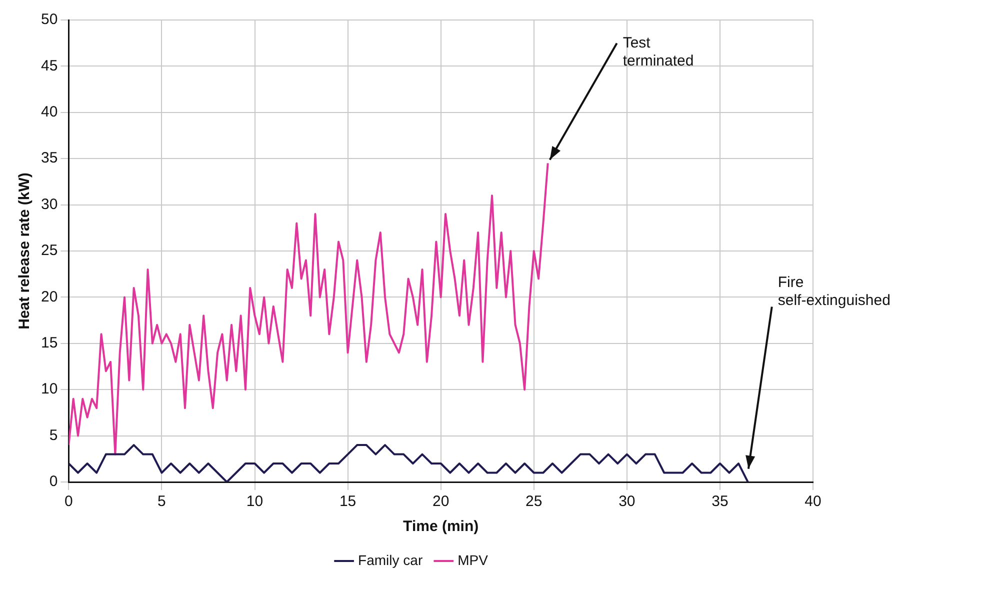 The width and height of the screenshot is (998, 590). What do you see at coordinates (49, 19) in the screenshot?
I see `y-tick-label: 50` at bounding box center [49, 19].